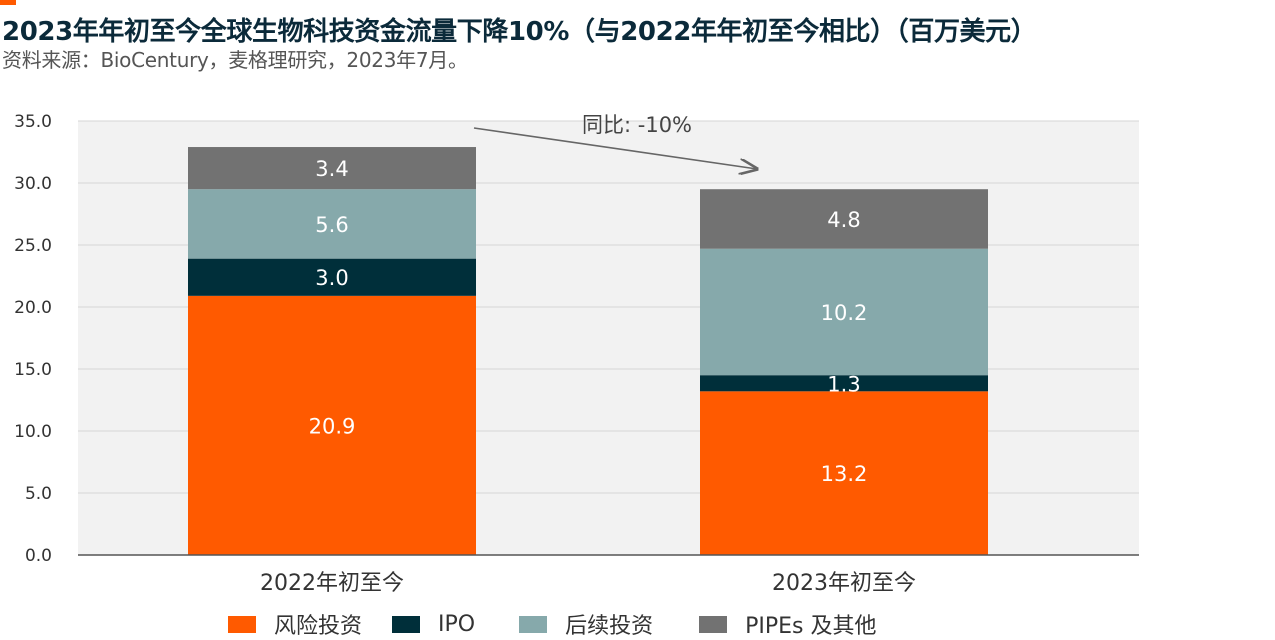 The image size is (1275, 640). I want to click on y-tick-label: 35.0, so click(33, 122).